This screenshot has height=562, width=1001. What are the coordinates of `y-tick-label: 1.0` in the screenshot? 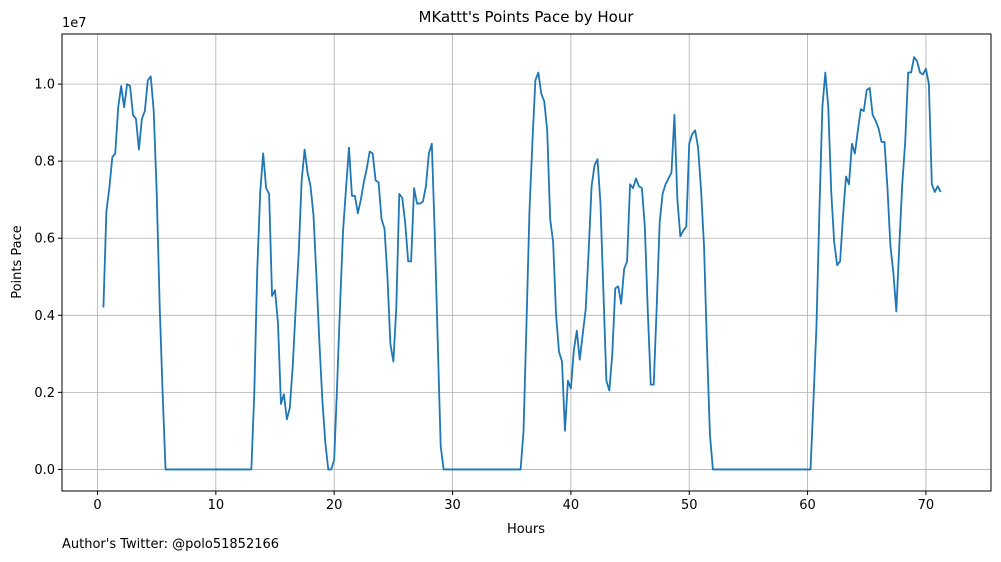 It's located at (44, 85).